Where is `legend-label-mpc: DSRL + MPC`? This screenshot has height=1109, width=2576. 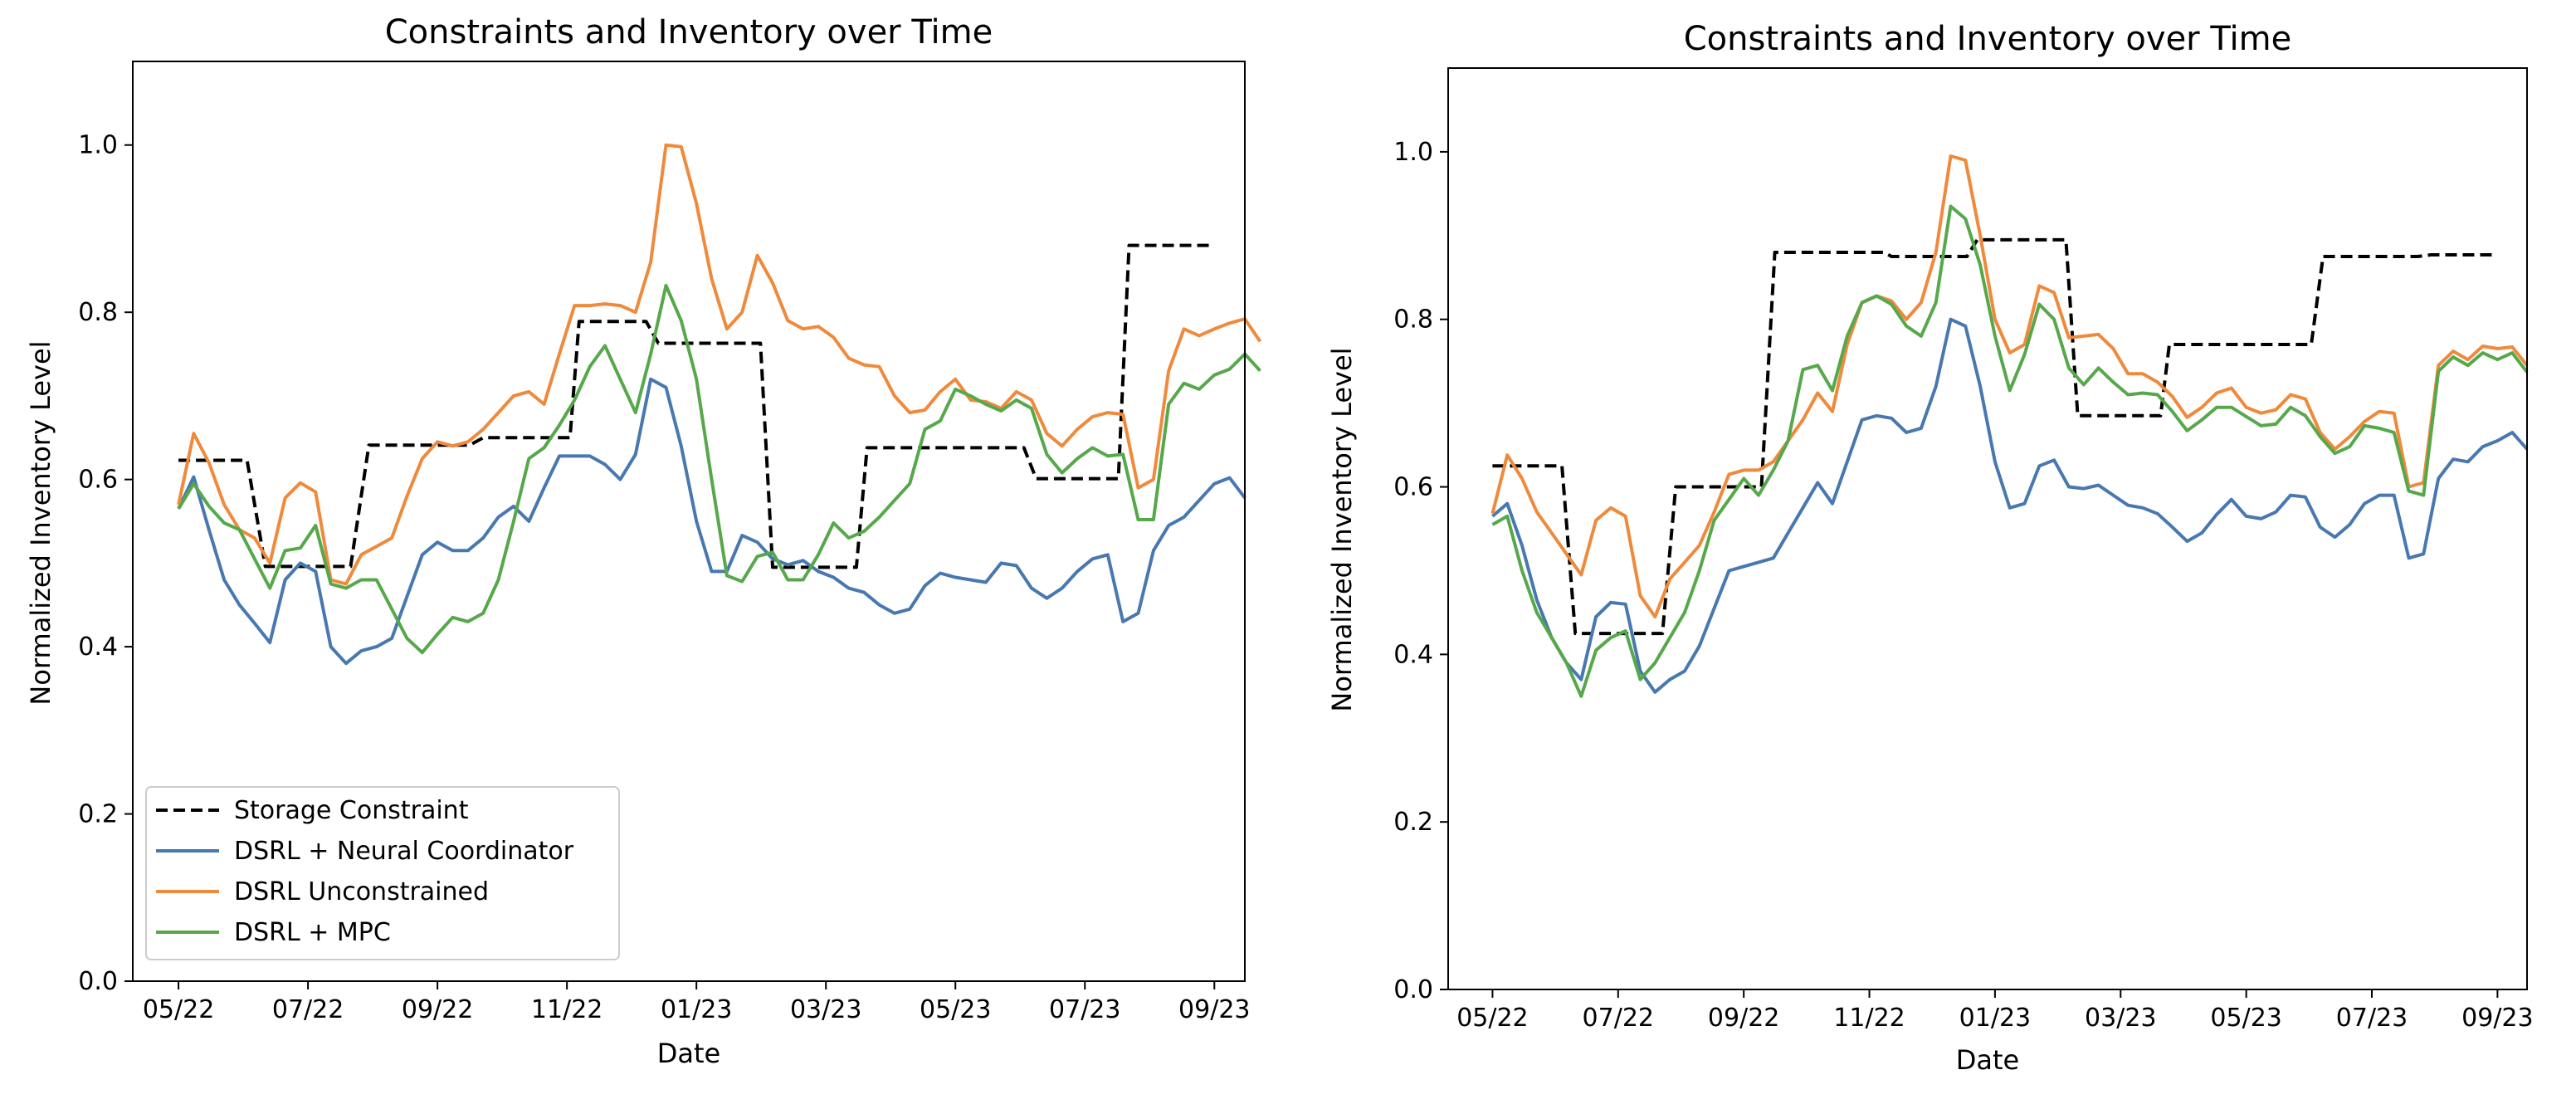
legend-label-mpc: DSRL + MPC is located at coordinates (312, 933).